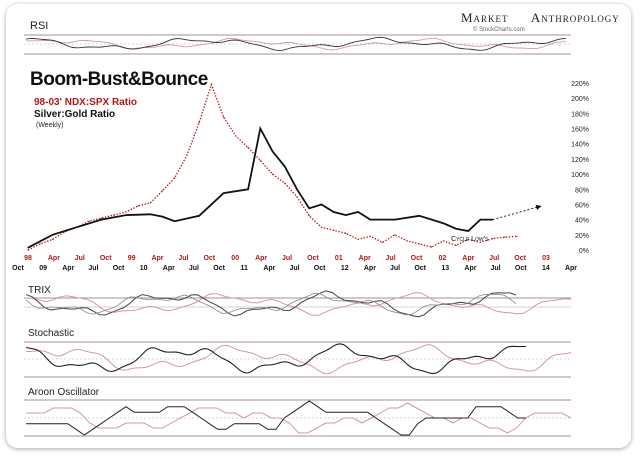 This screenshot has height=456, width=640. What do you see at coordinates (580, 160) in the screenshot?
I see `y-tick-label: 120%` at bounding box center [580, 160].